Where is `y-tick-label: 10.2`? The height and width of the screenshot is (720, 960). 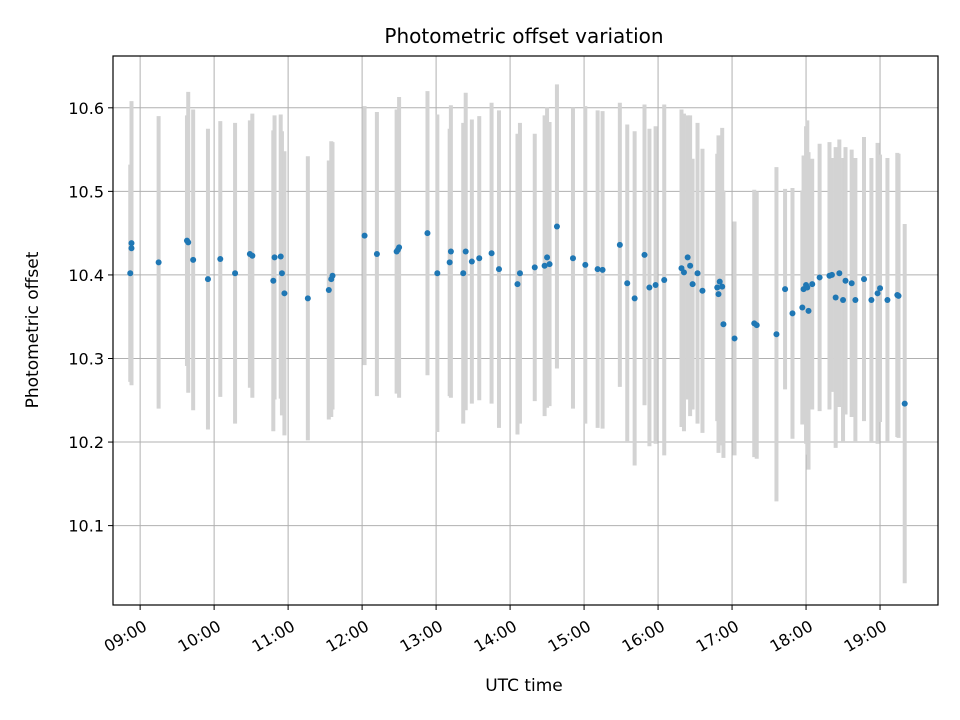 y-tick-label: 10.2 is located at coordinates (86, 442).